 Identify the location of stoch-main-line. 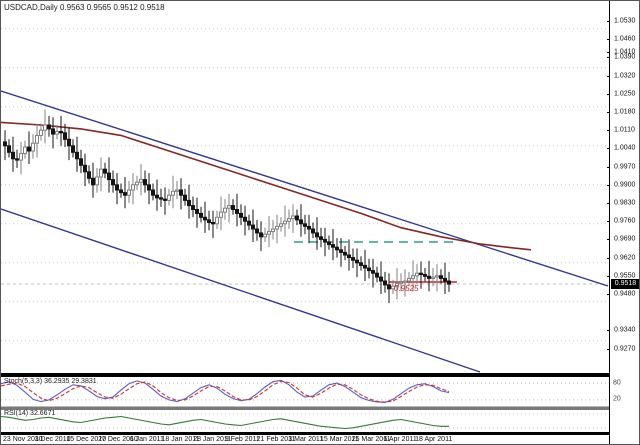
(225, 391).